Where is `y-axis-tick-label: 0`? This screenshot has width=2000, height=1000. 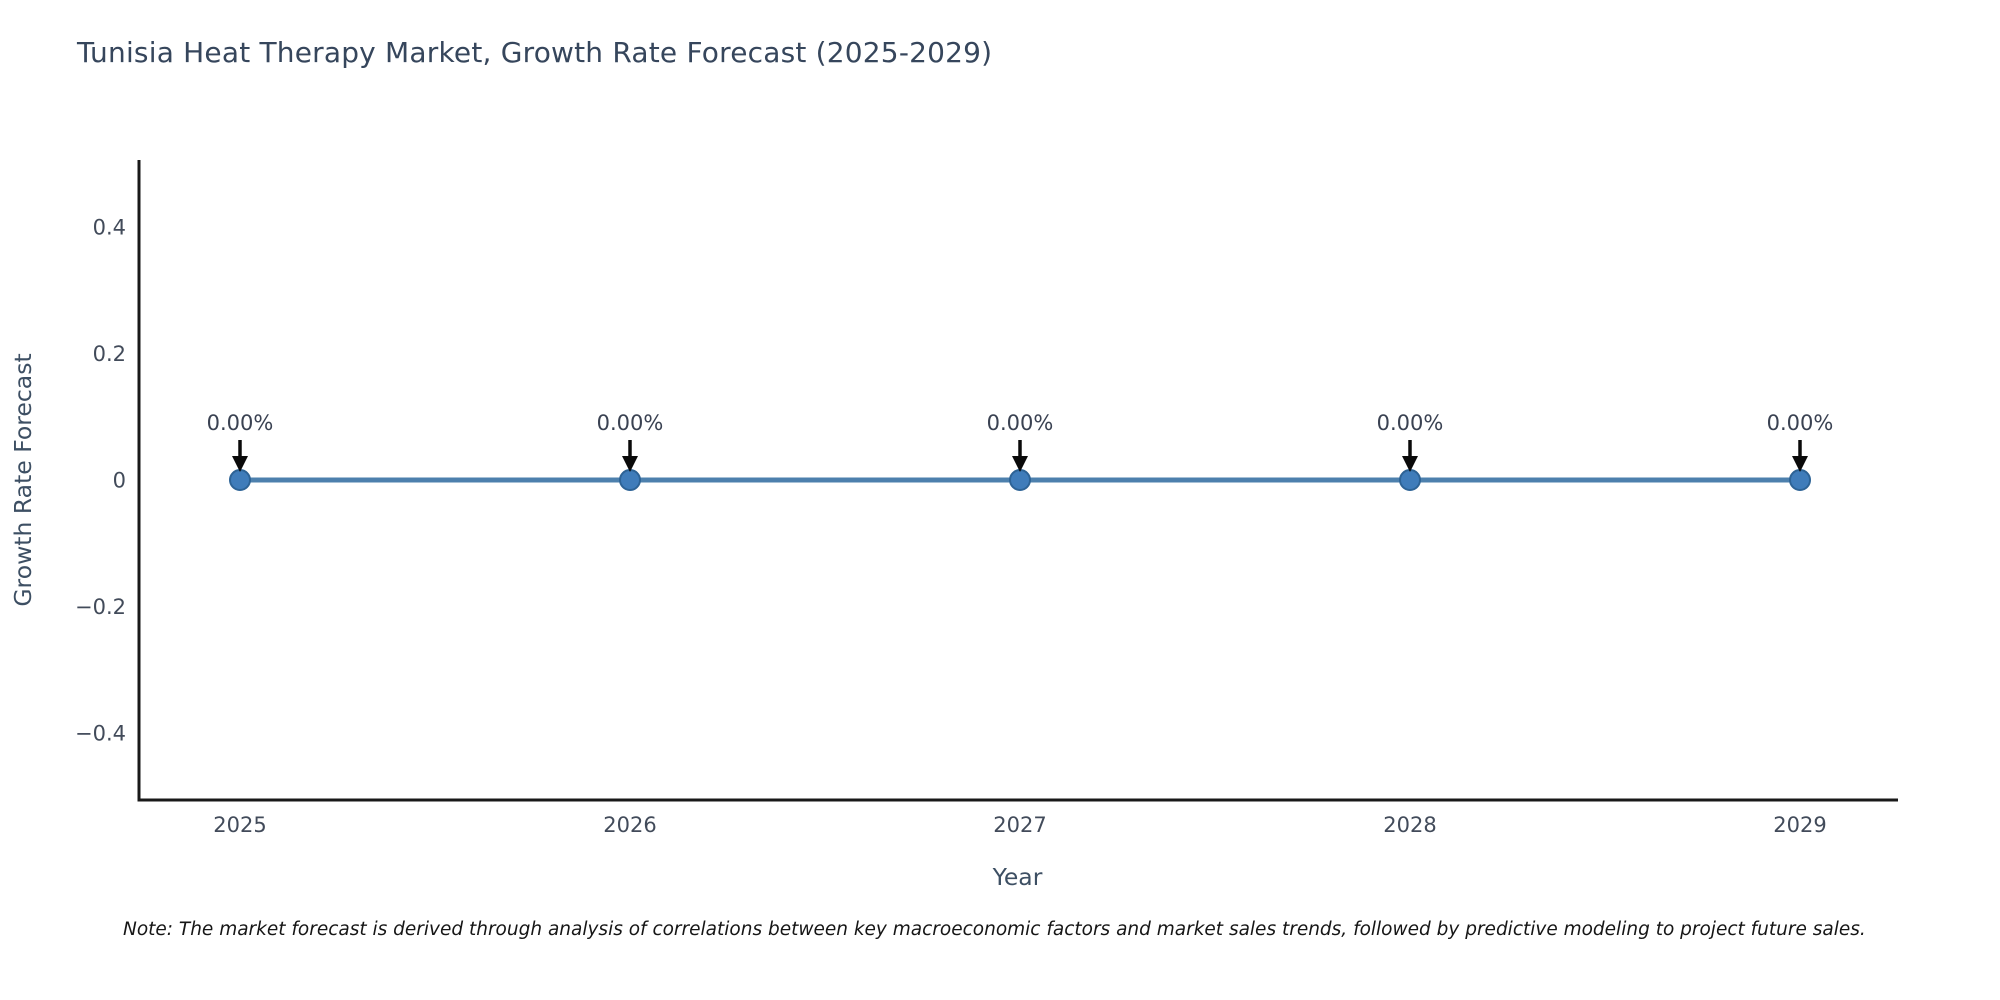
y-axis-tick-label: 0 is located at coordinates (119, 481).